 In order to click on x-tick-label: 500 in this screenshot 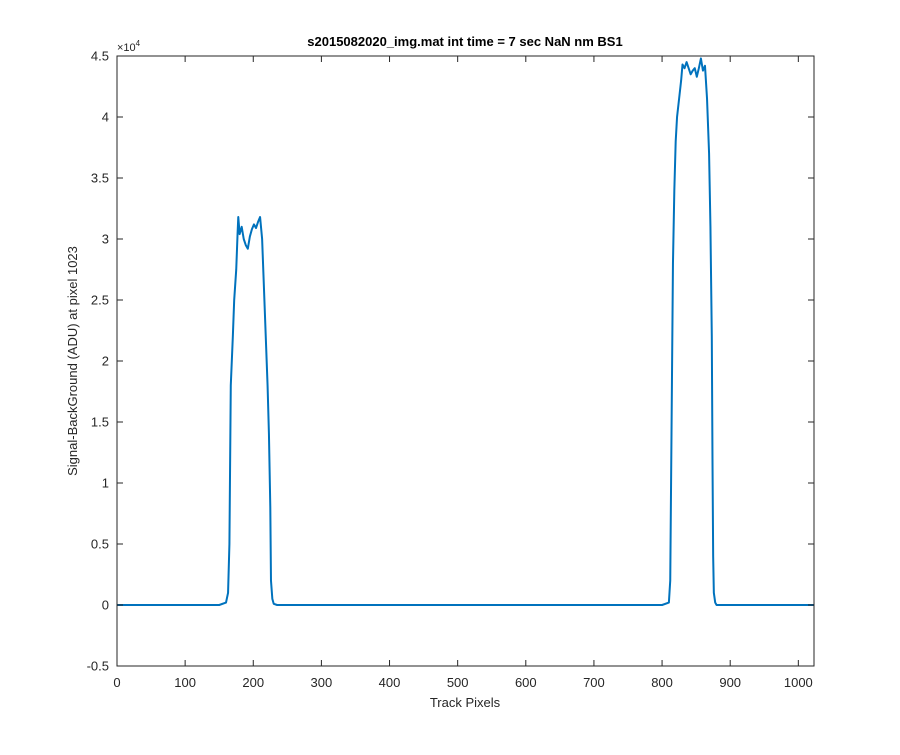, I will do `click(458, 682)`.